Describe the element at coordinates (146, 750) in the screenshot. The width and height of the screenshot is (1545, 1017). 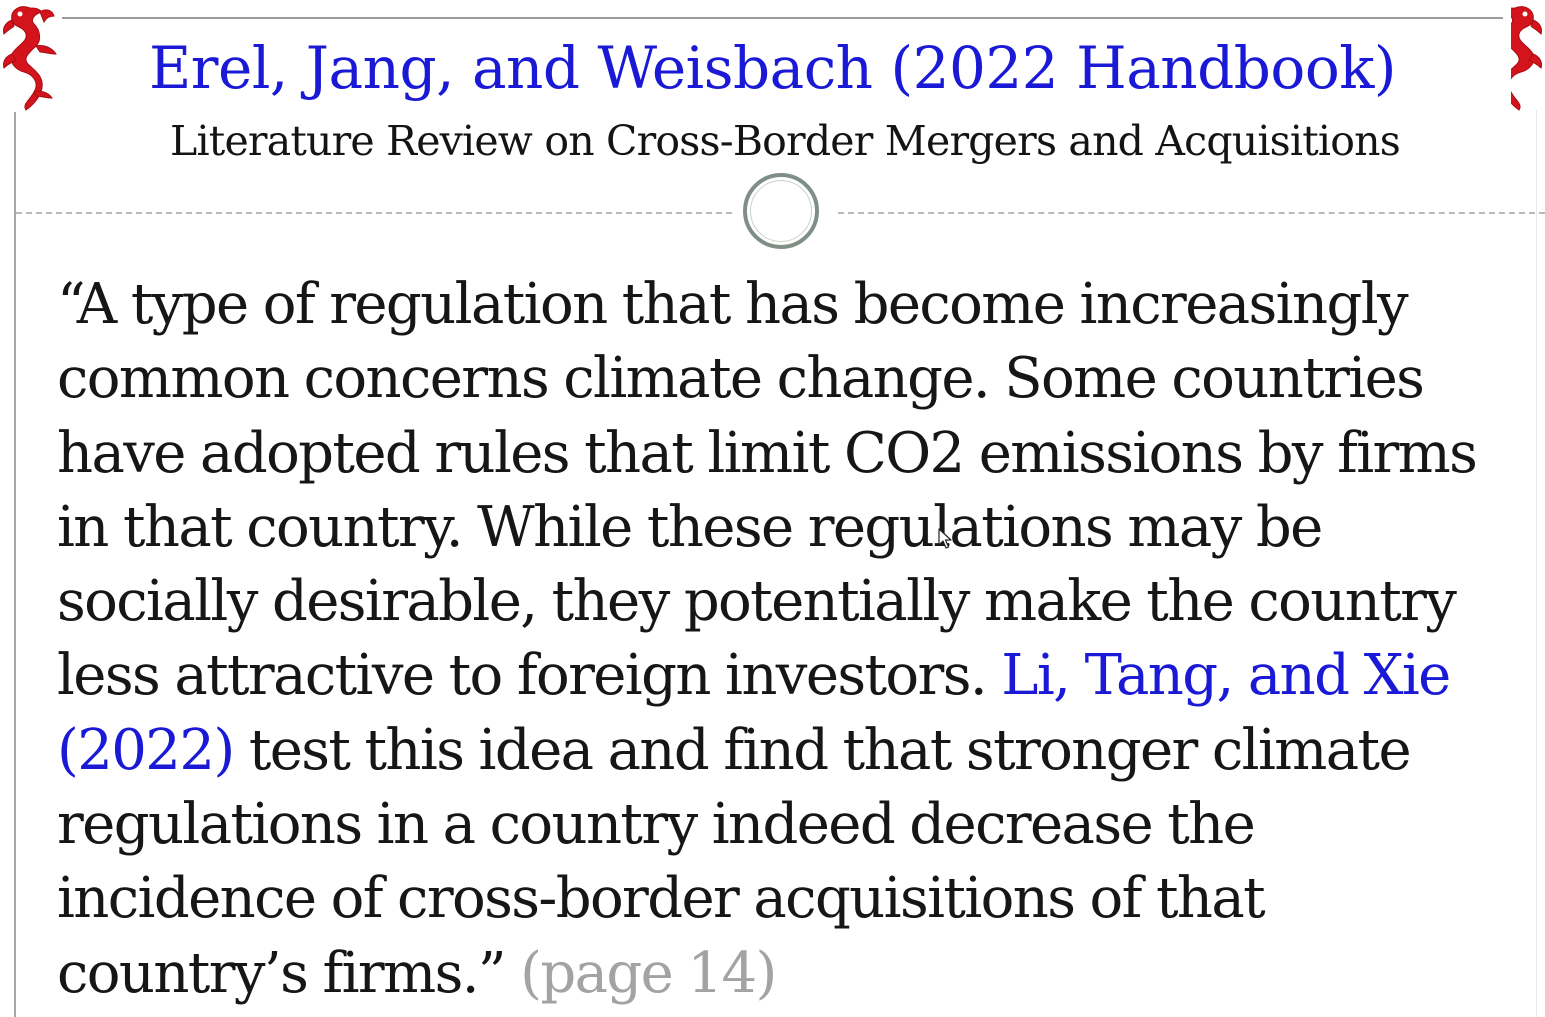
I see `citation-year: (2022)` at that location.